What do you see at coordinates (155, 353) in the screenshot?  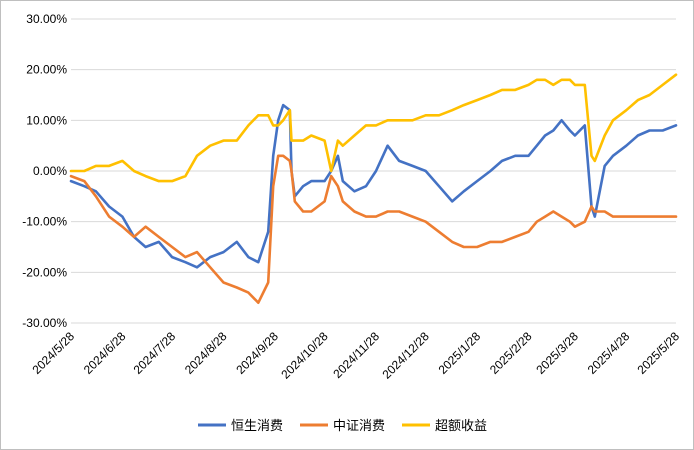 I see `x-tick-label: 2024/7/28` at bounding box center [155, 353].